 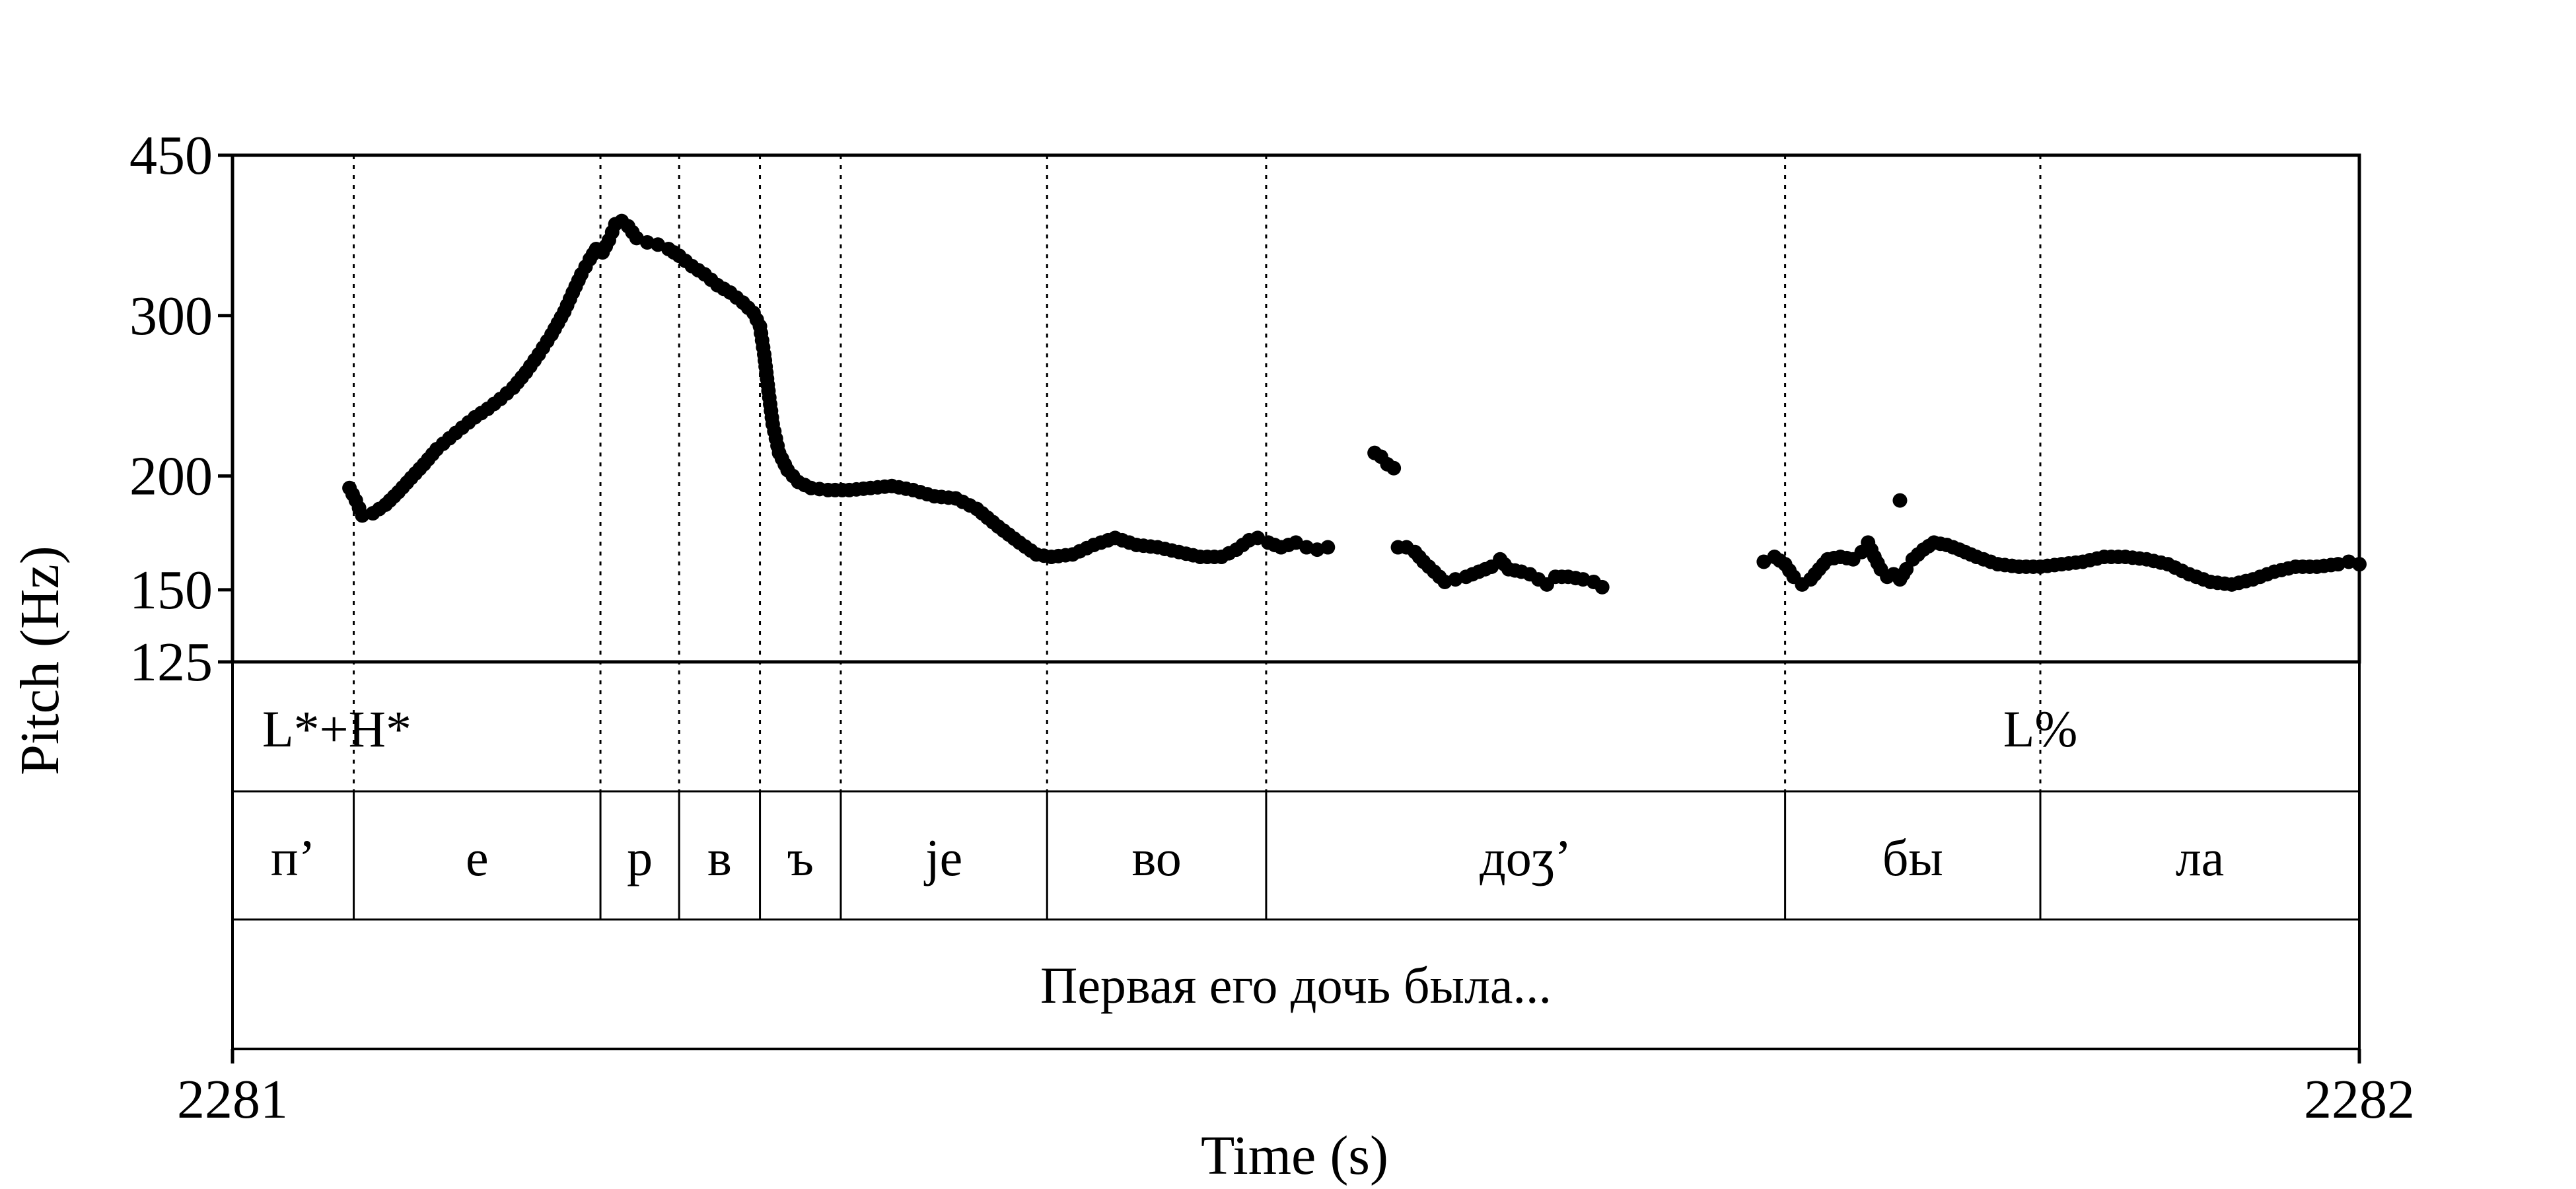 I want to click on tone-label-1: L%, so click(x=2040, y=729).